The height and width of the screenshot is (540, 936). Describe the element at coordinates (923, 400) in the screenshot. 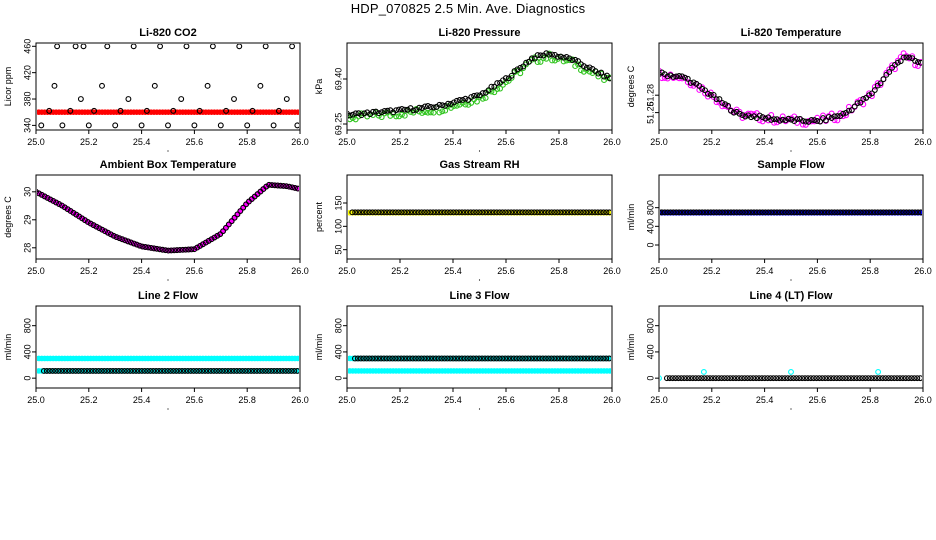

I see `x-tick-label: 26.0` at that location.